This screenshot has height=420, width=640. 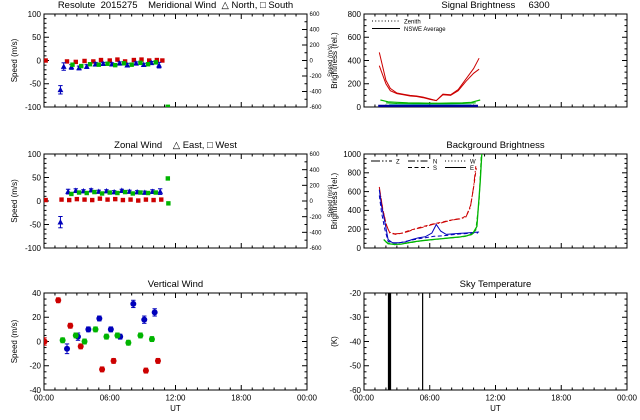 I want to click on svg-text: Zonal Wind △ East, □ West, so click(x=175, y=145).